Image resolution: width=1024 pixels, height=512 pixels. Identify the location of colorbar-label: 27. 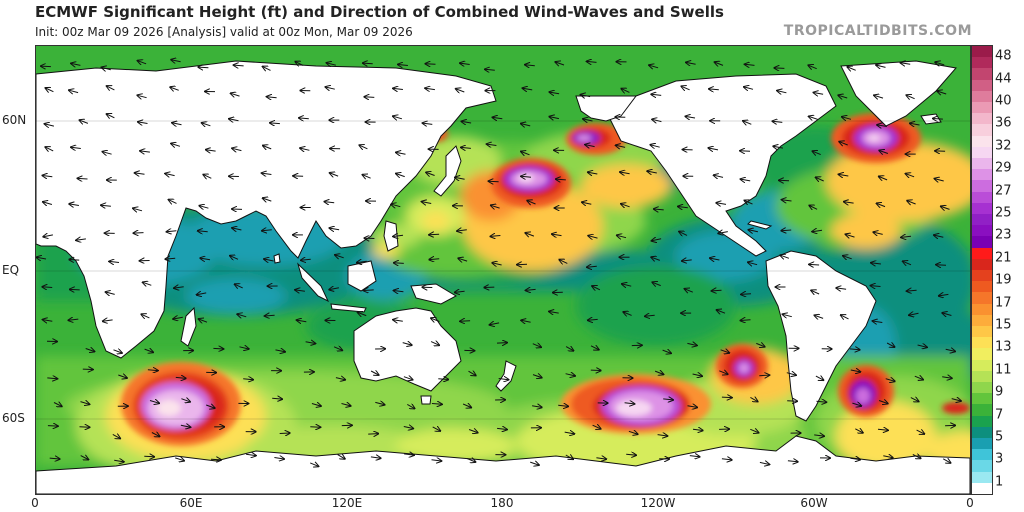
(1003, 191).